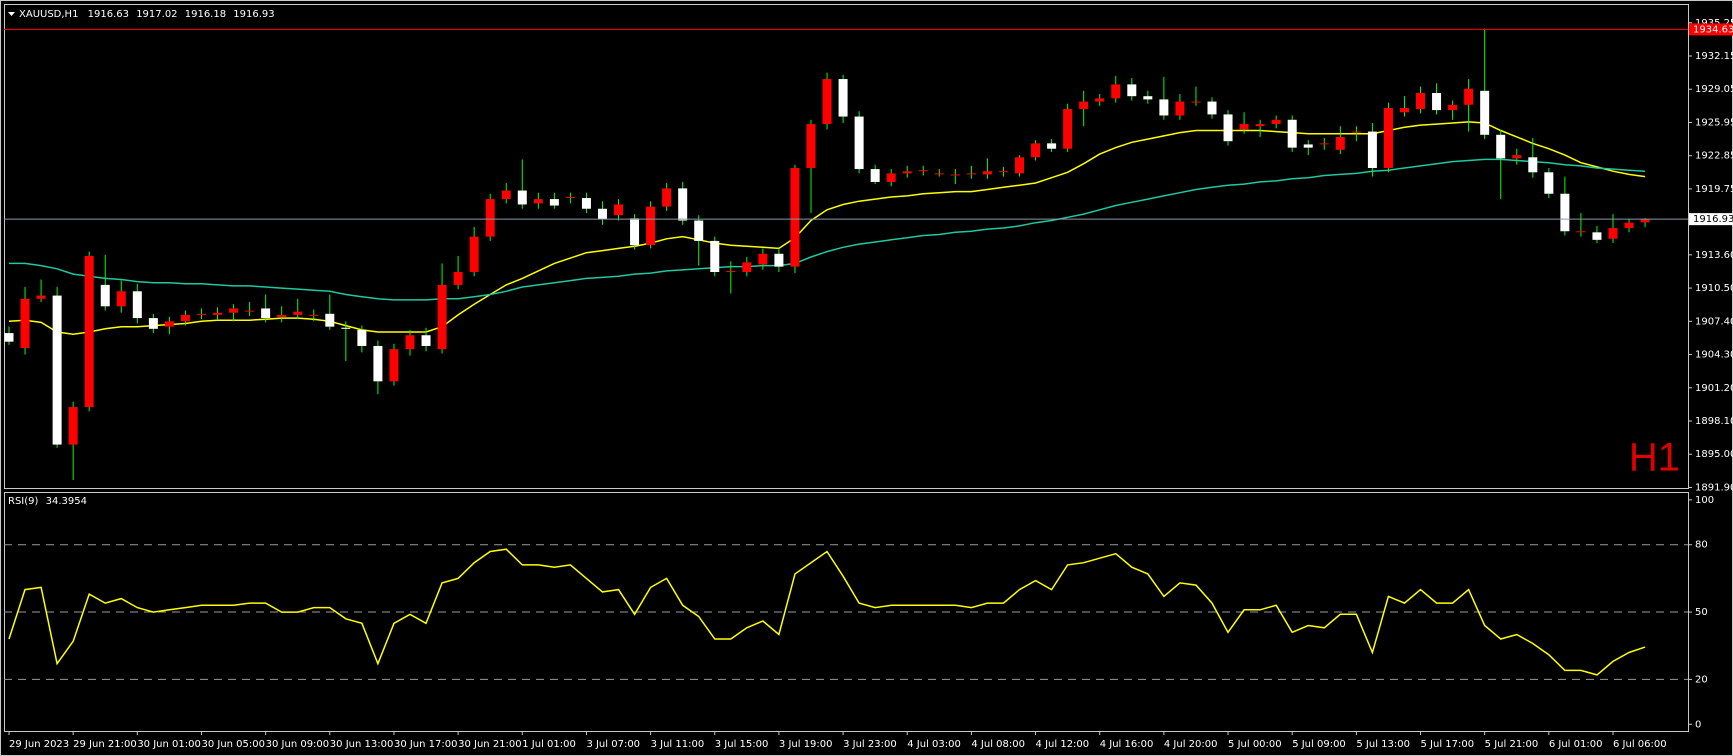 The image size is (1733, 756). Describe the element at coordinates (1704, 500) in the screenshot. I see `rsi-tick-label: 100` at that location.